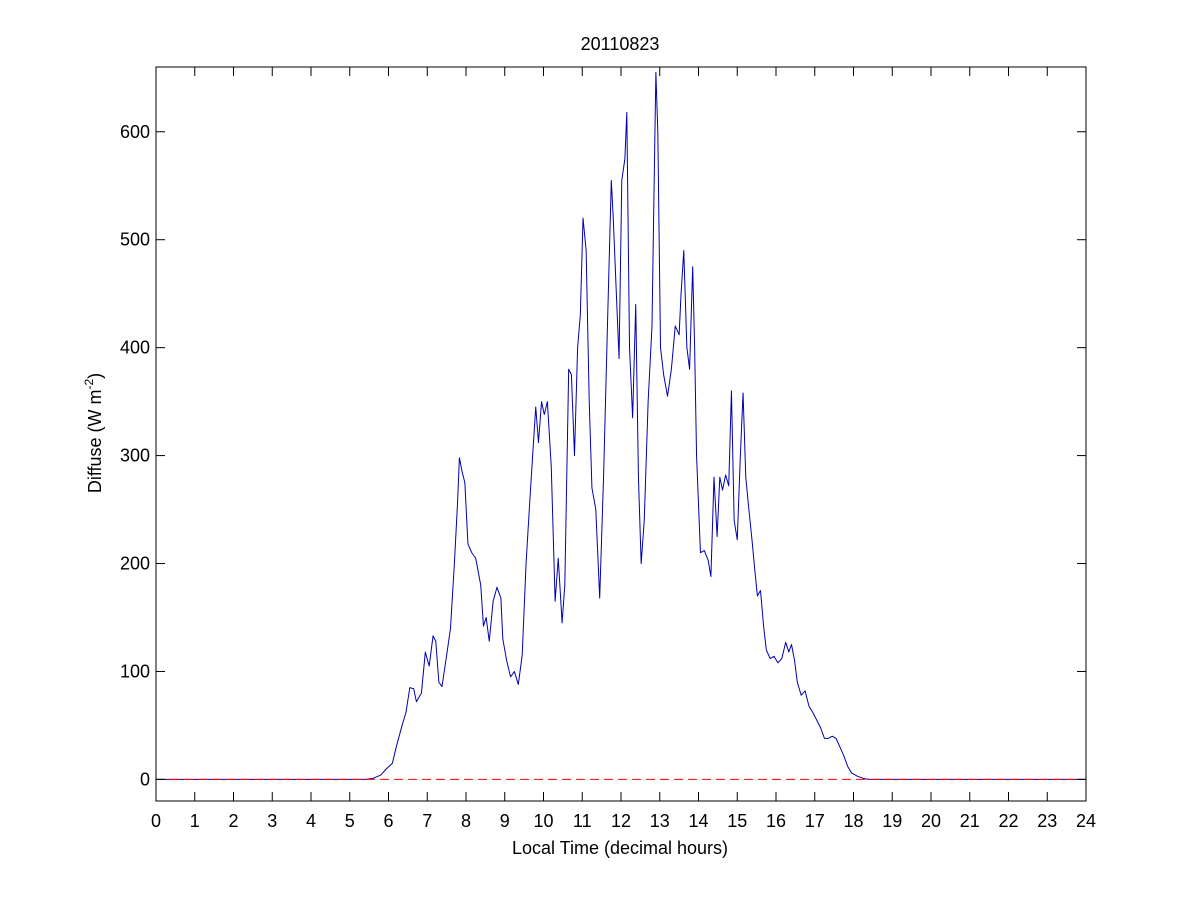 Image resolution: width=1200 pixels, height=900 pixels. Describe the element at coordinates (135, 348) in the screenshot. I see `y-tick-label: 400` at that location.